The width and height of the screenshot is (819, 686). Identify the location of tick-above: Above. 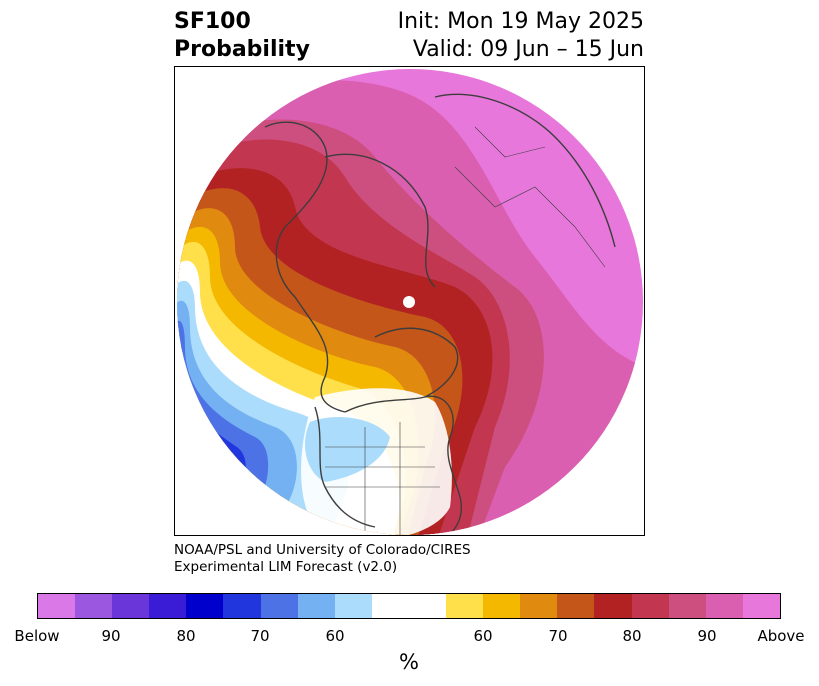
(781, 636).